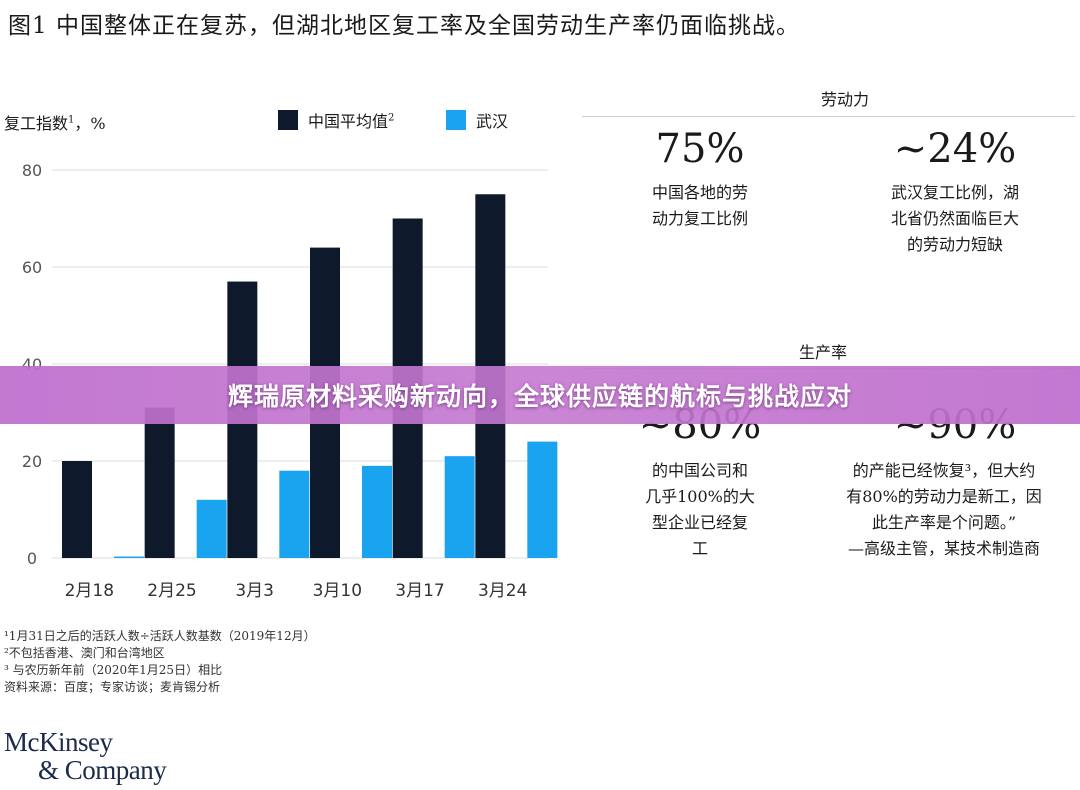  I want to click on x-tick-label: 3月3, so click(254, 591).